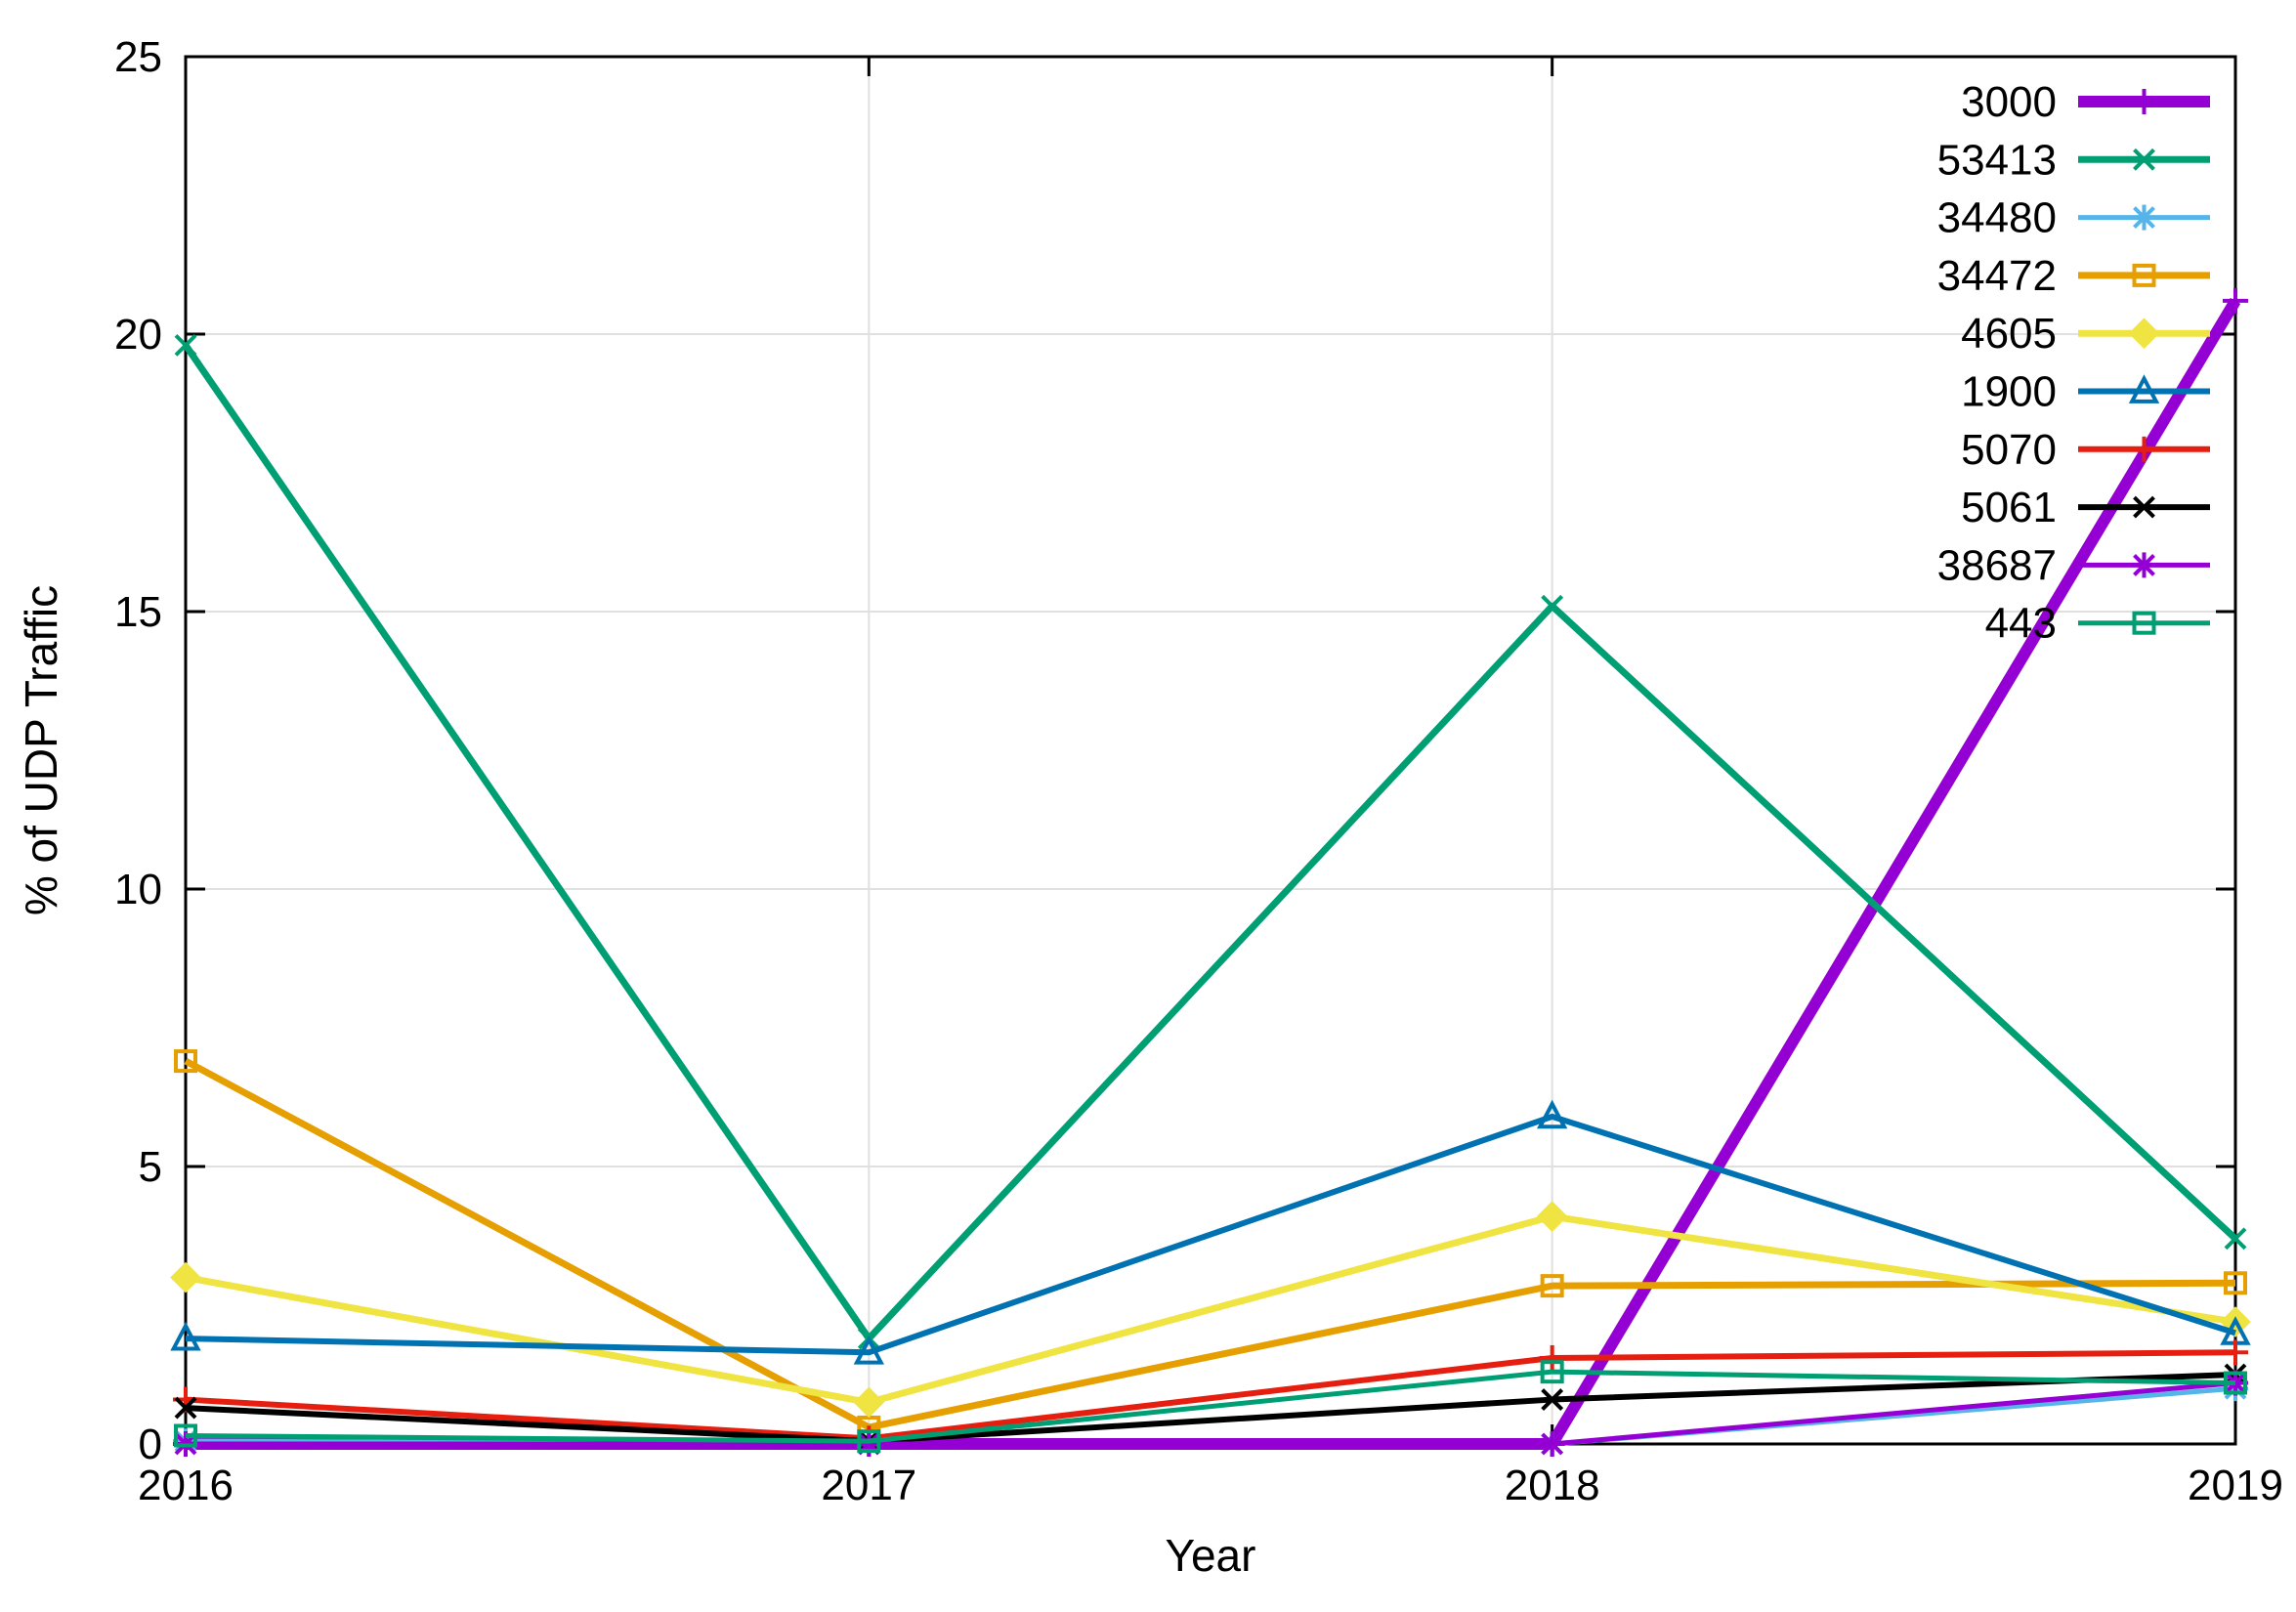 The height and width of the screenshot is (1612, 2296). I want to click on x-axis-title: Year, so click(1211, 1555).